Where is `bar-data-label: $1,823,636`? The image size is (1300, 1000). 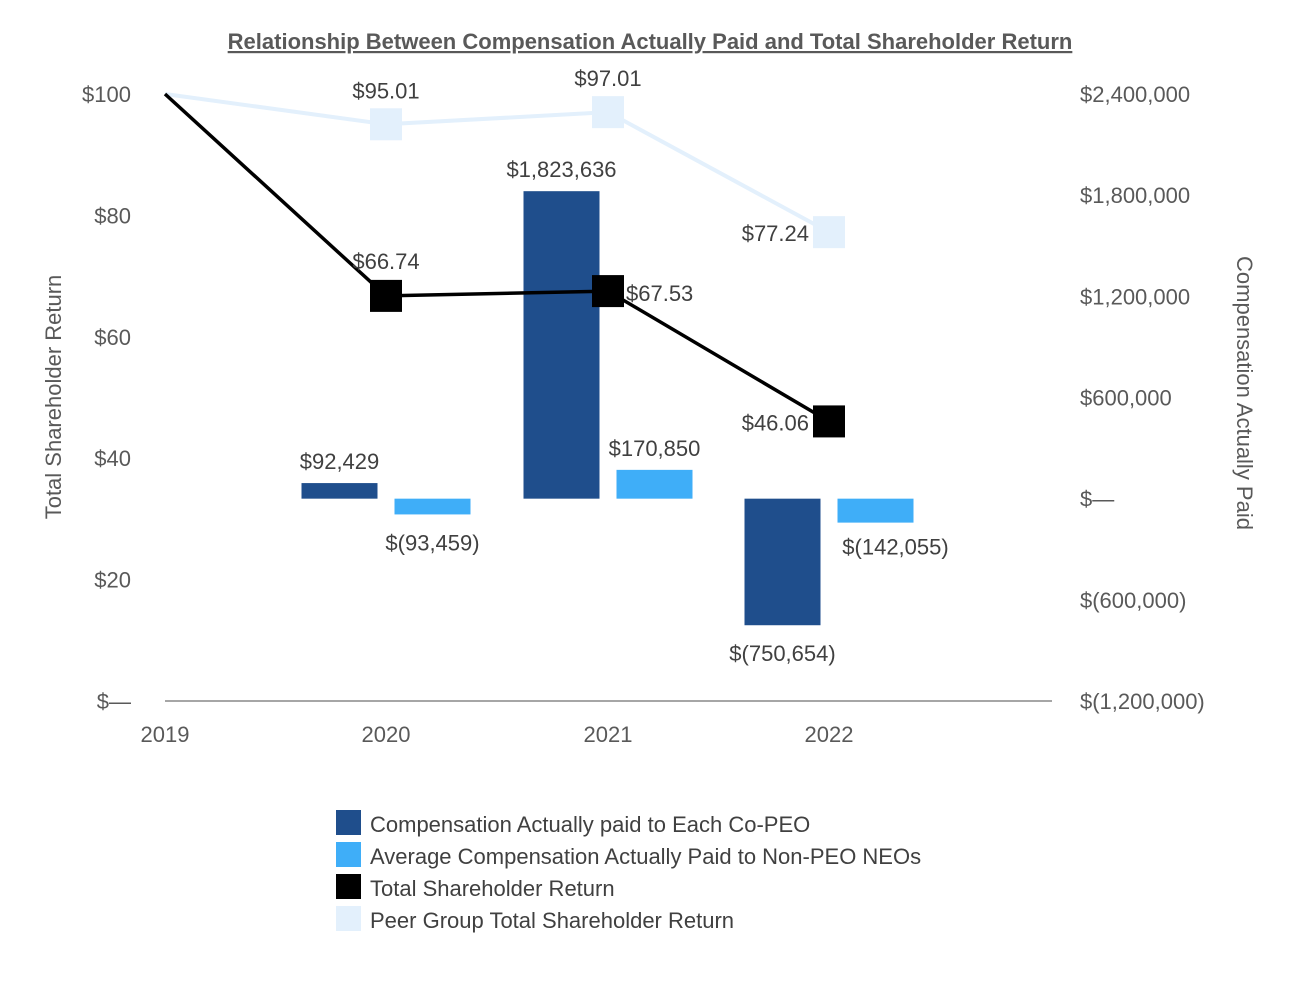 bar-data-label: $1,823,636 is located at coordinates (561, 169).